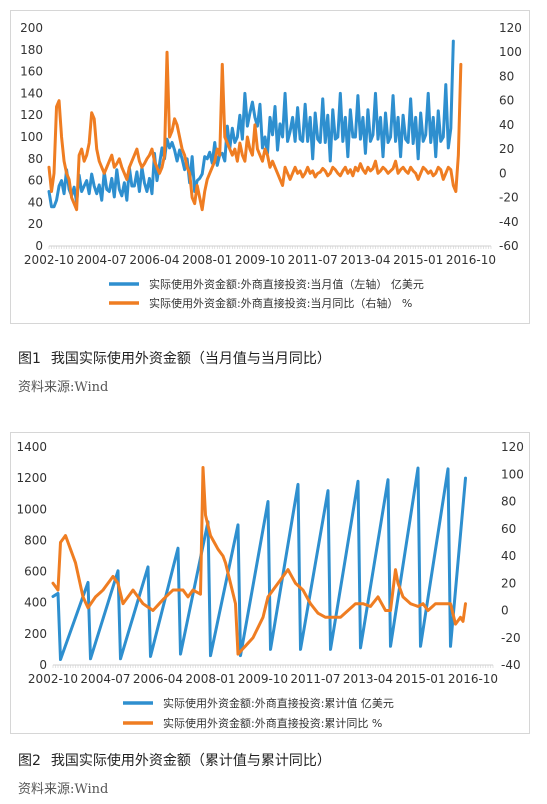 Image resolution: width=547 pixels, height=804 pixels. What do you see at coordinates (506, 76) in the screenshot?
I see `chart1-y-right-tick: 80` at bounding box center [506, 76].